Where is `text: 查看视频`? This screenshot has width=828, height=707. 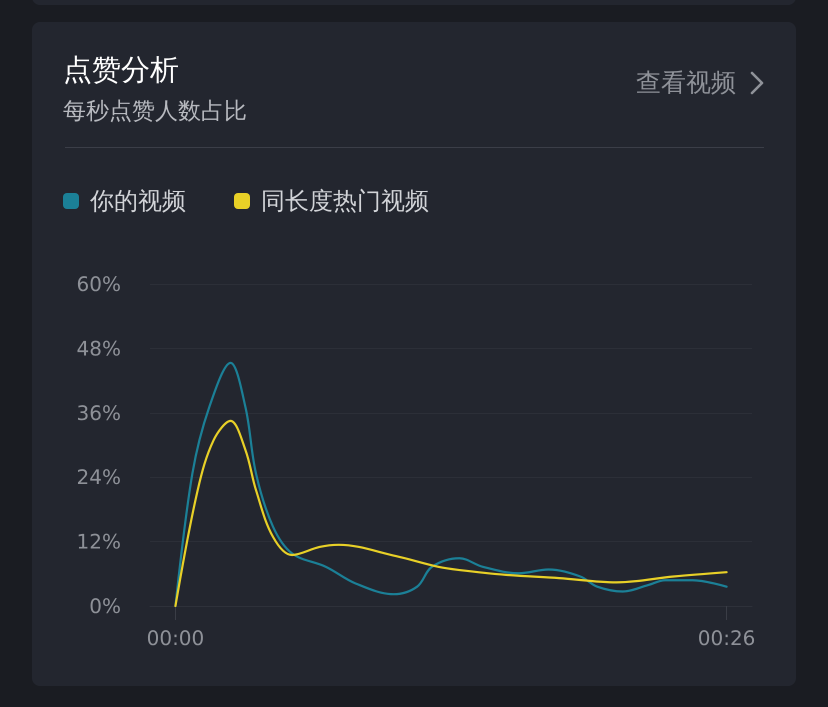
text: 查看视频 is located at coordinates (686, 83).